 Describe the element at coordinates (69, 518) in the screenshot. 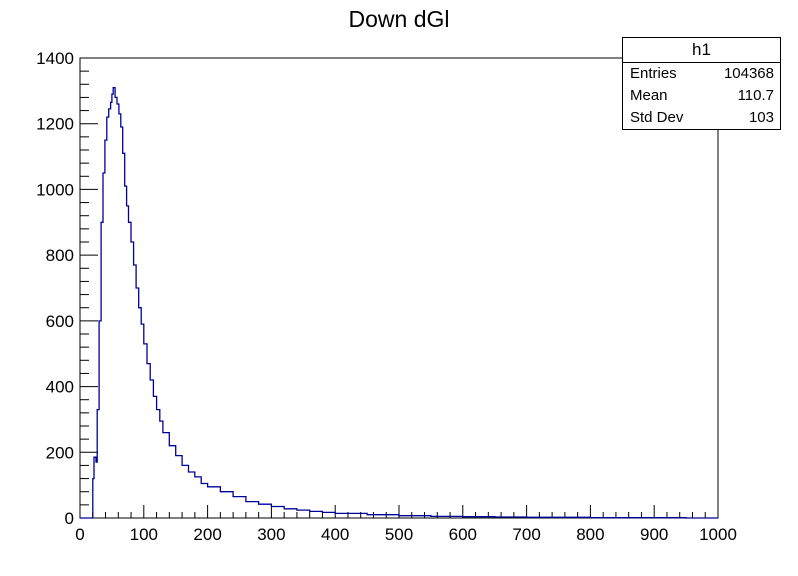

I see `y-tick-label: 0` at that location.